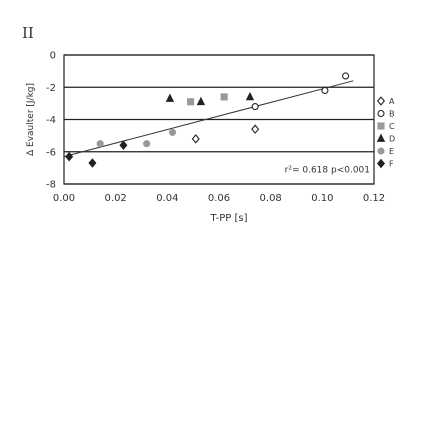 The height and width of the screenshot is (425, 425). Describe the element at coordinates (53, 56) in the screenshot. I see `y-tick-label: 0` at that location.